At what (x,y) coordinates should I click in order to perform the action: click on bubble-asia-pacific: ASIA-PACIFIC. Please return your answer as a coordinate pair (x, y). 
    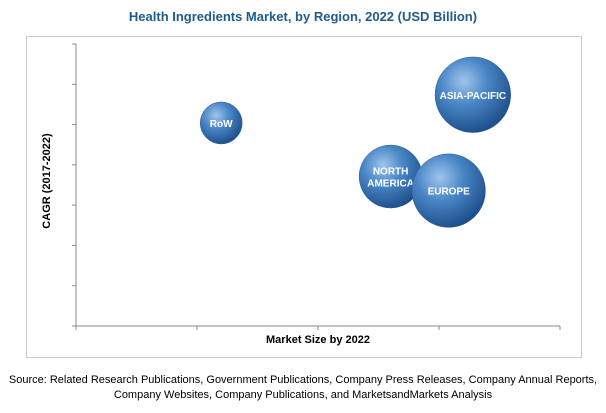
    Looking at the image, I should click on (472, 94).